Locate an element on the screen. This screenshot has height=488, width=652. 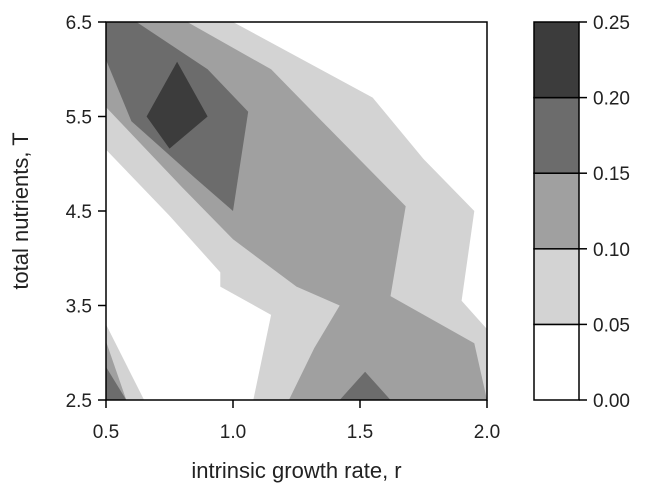
x-tick-label: 2.0 is located at coordinates (487, 432).